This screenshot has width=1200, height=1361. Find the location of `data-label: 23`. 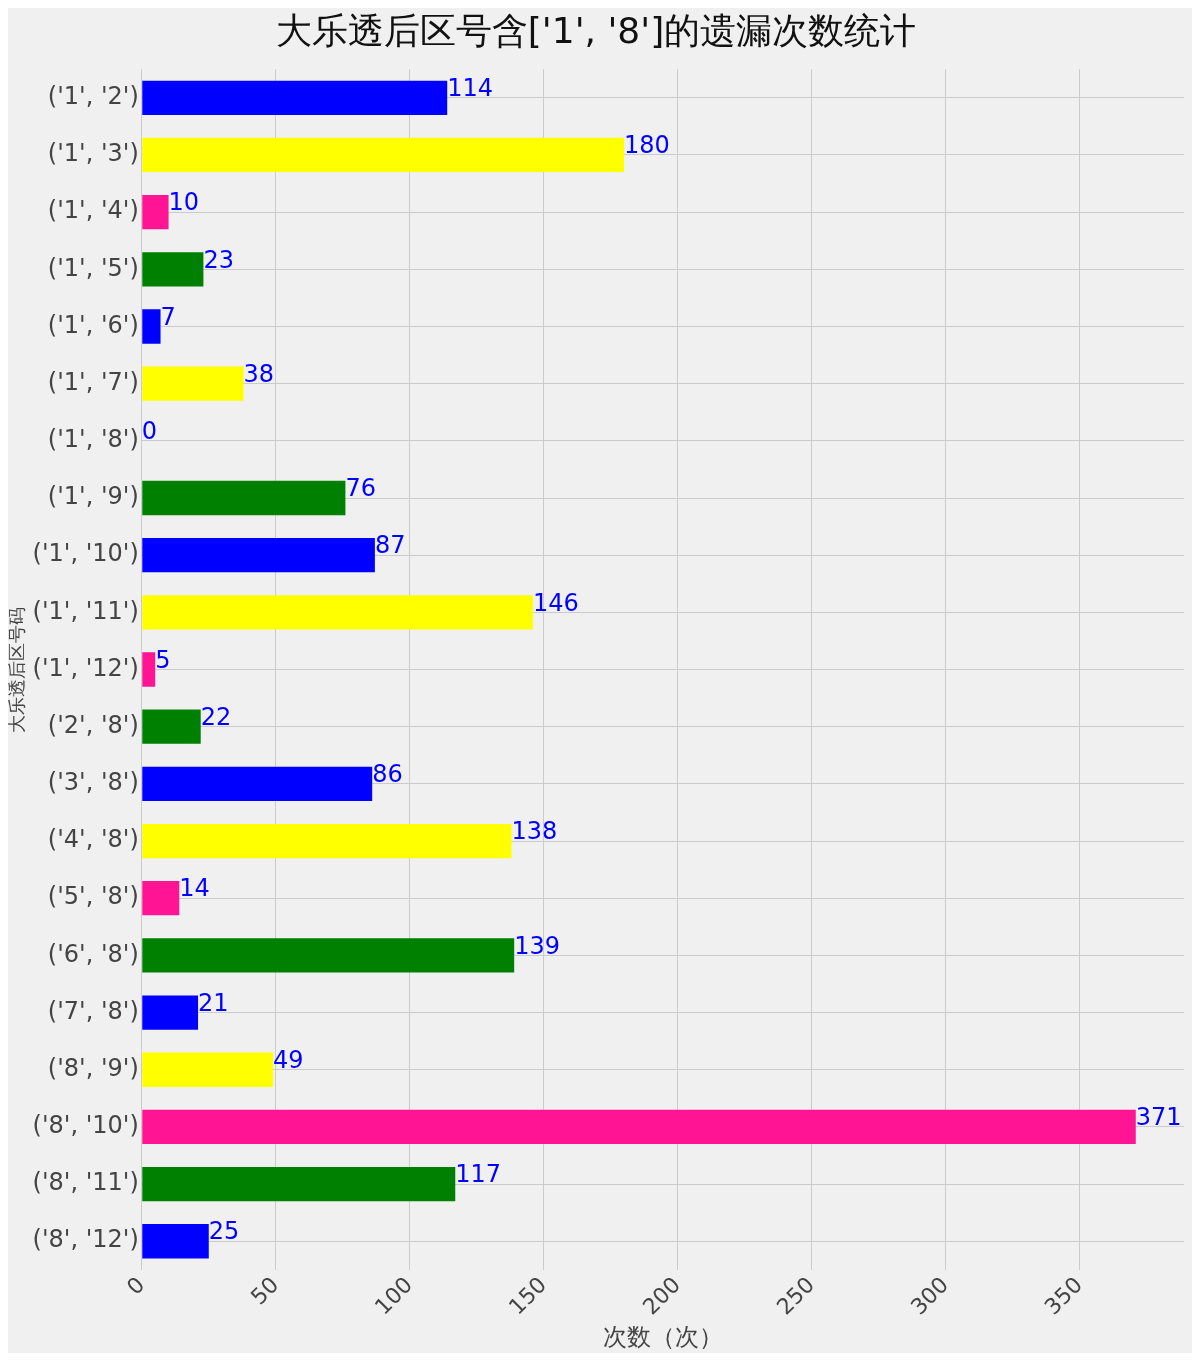

data-label: 23 is located at coordinates (218, 259).